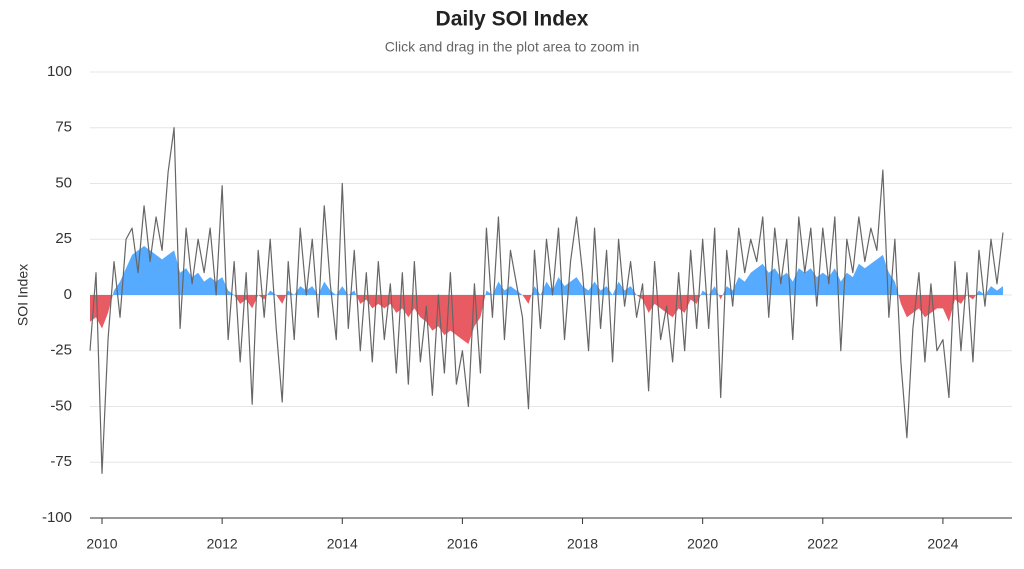  Describe the element at coordinates (822, 544) in the screenshot. I see `x-tick-label: 2022` at that location.